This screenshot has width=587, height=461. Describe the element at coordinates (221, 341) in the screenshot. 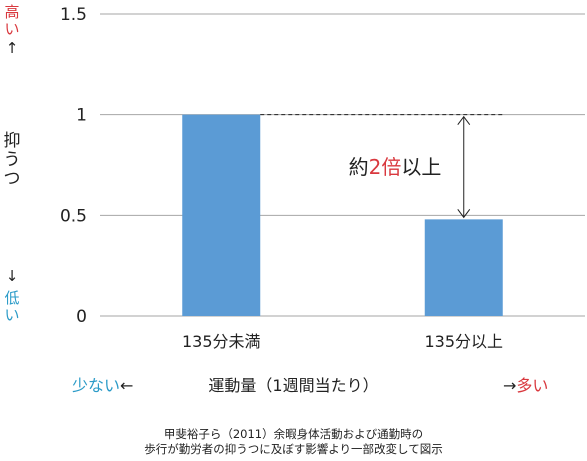

I see `x-tick-label: 135分未満` at that location.